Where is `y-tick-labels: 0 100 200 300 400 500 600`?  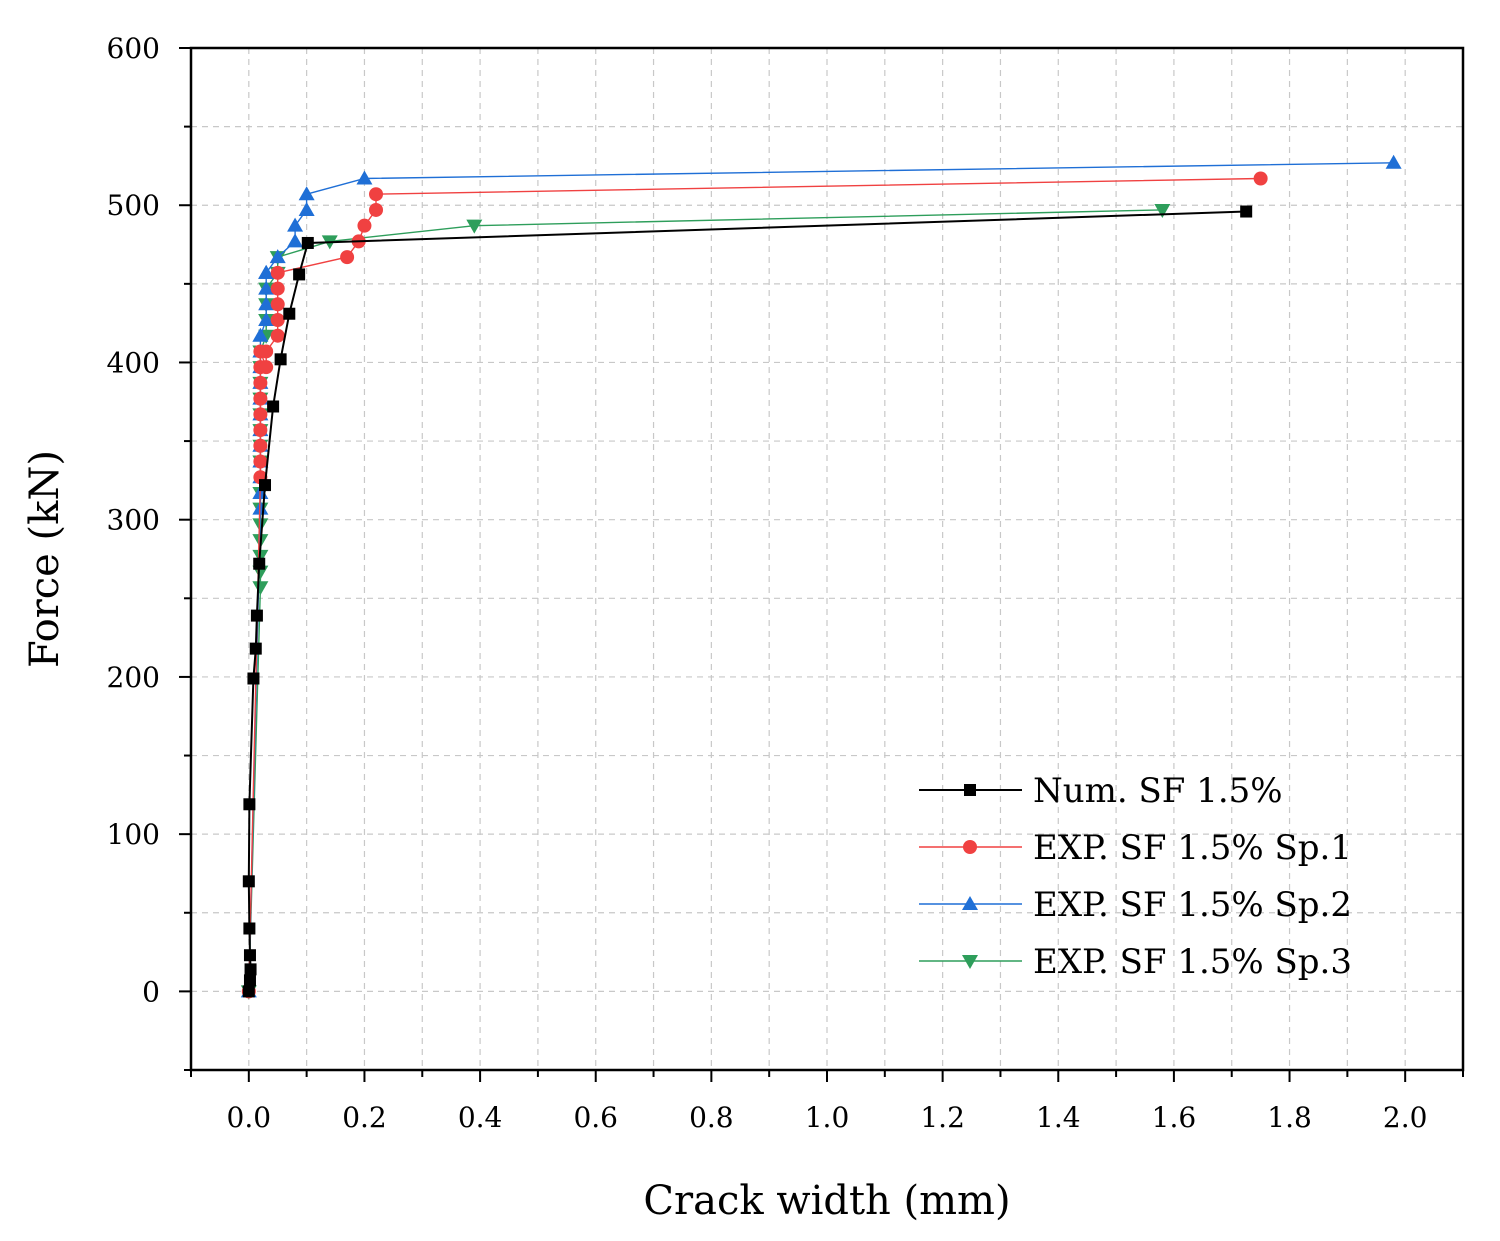
y-tick-labels: 0 100 200 300 400 500 600 is located at coordinates (133, 520).